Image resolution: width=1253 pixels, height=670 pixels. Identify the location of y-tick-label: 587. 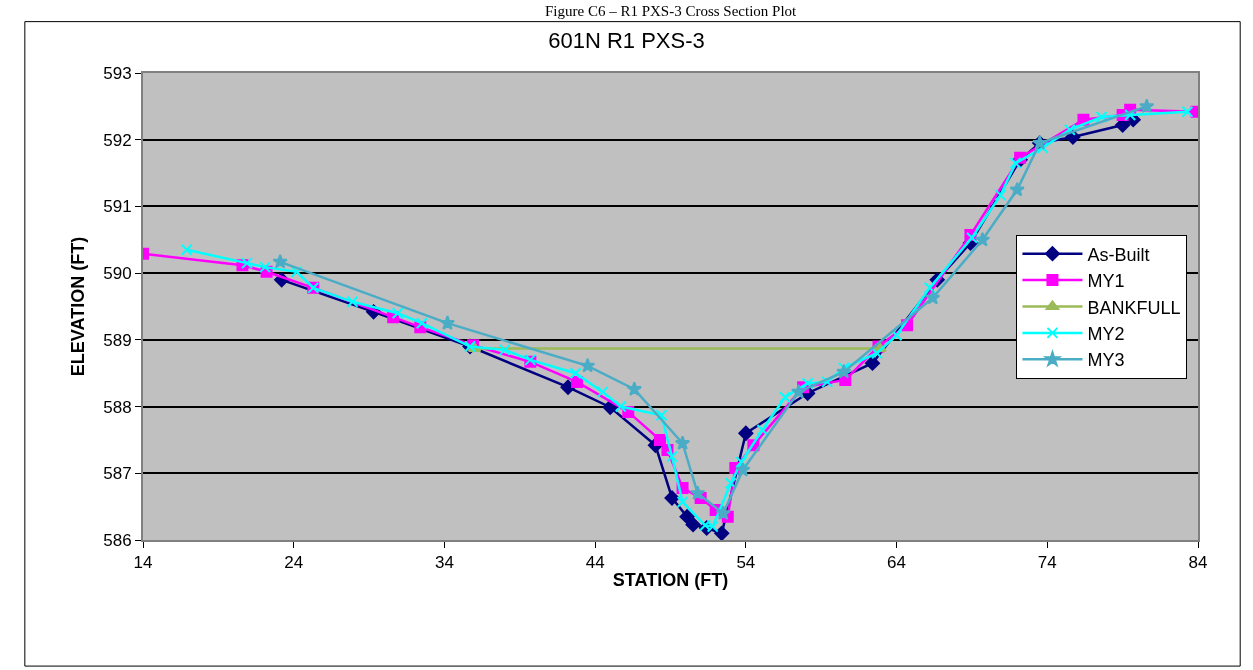
(117, 474).